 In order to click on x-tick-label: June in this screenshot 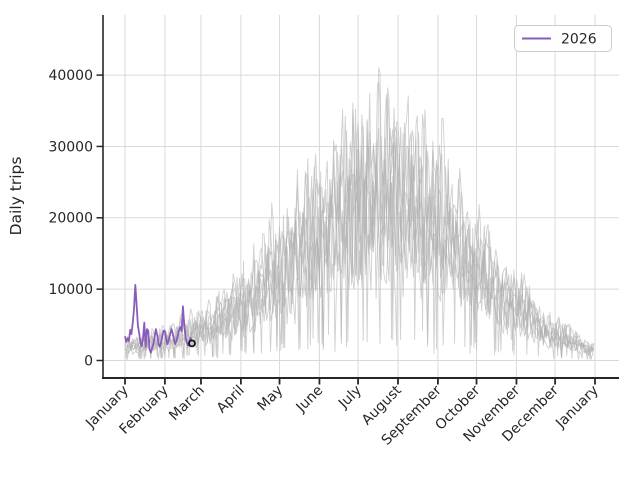, I will do `click(310, 400)`.